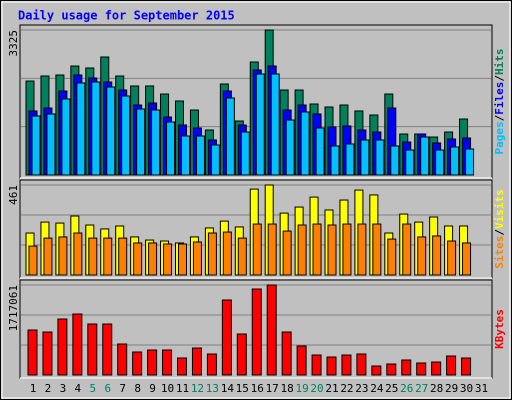  I want to click on x-tick-label: 17, so click(272, 388).